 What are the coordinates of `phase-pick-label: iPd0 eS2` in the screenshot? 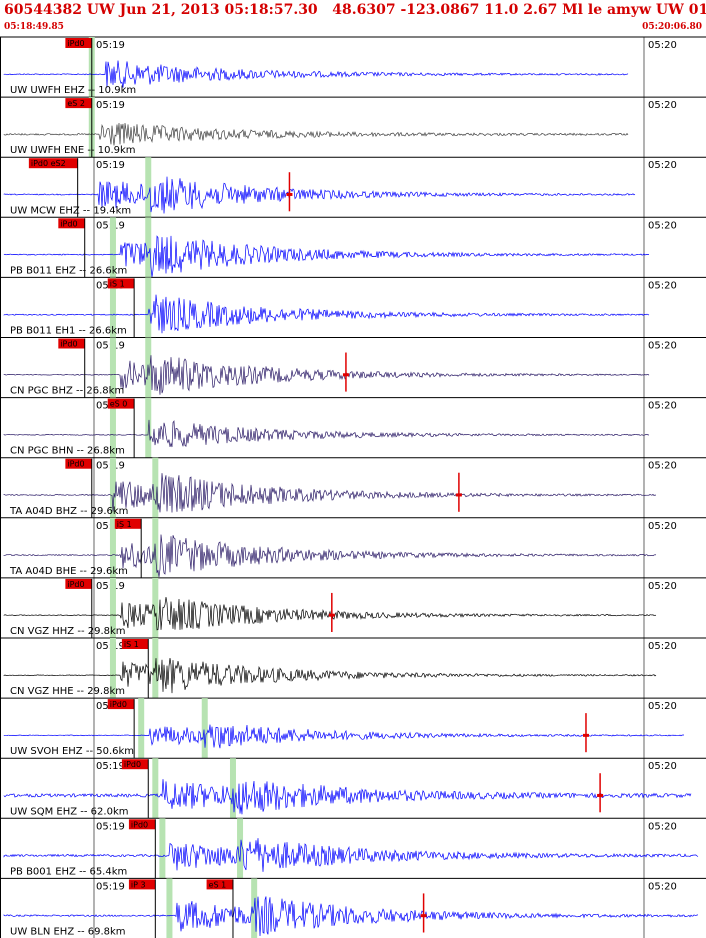 It's located at (48, 163).